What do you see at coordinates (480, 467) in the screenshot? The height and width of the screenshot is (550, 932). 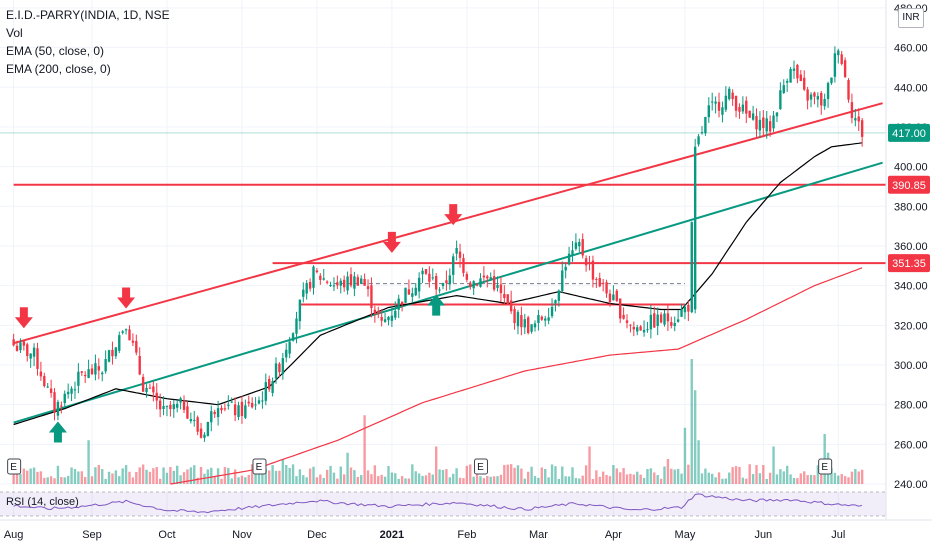 I see `earnings-letter: E` at bounding box center [480, 467].